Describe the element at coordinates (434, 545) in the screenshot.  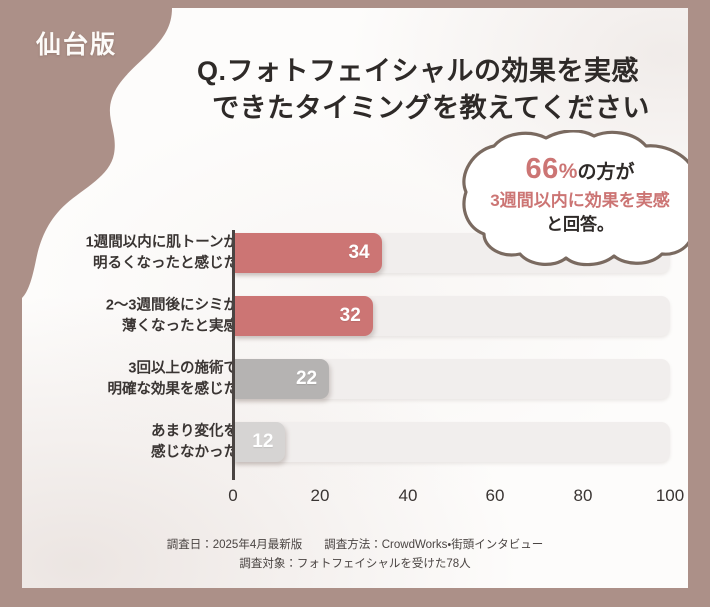
I see `survey-method: 調査方法：CrowdWorks・街頭インタビュー` at that location.